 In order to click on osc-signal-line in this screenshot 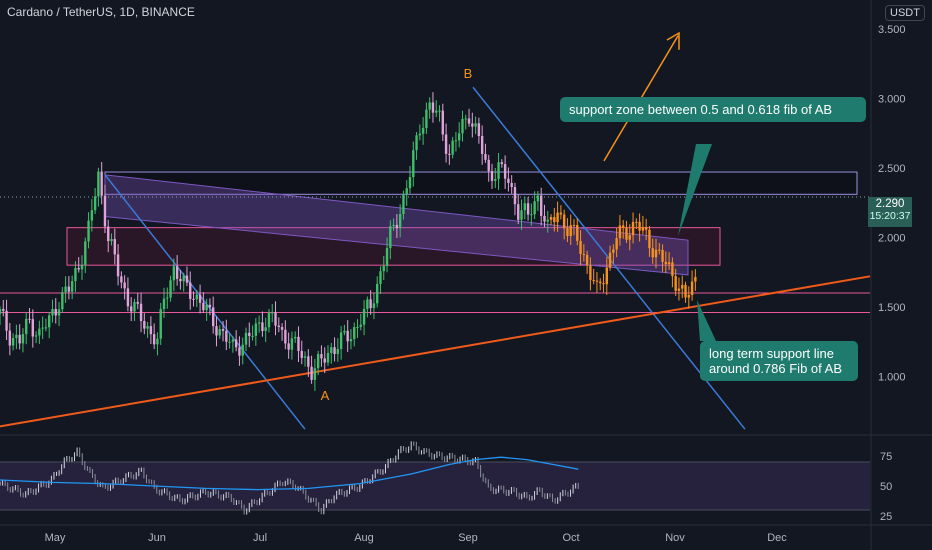, I will do `click(289, 473)`.